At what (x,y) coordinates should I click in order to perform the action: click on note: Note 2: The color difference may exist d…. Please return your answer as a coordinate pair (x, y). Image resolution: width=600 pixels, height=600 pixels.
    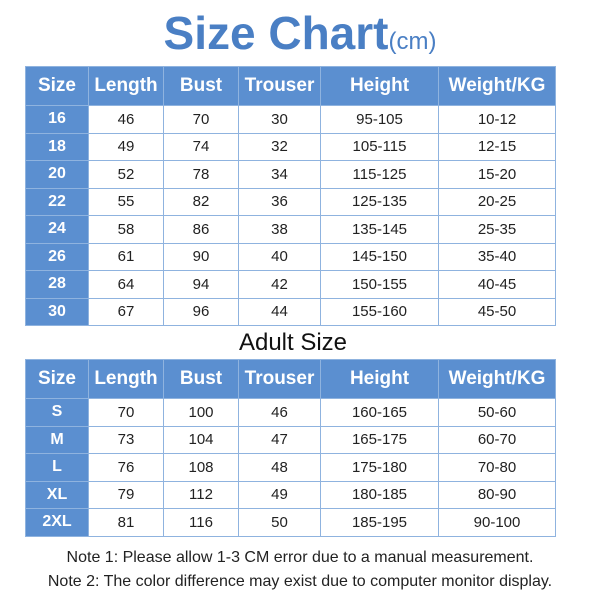
    Looking at the image, I should click on (300, 581).